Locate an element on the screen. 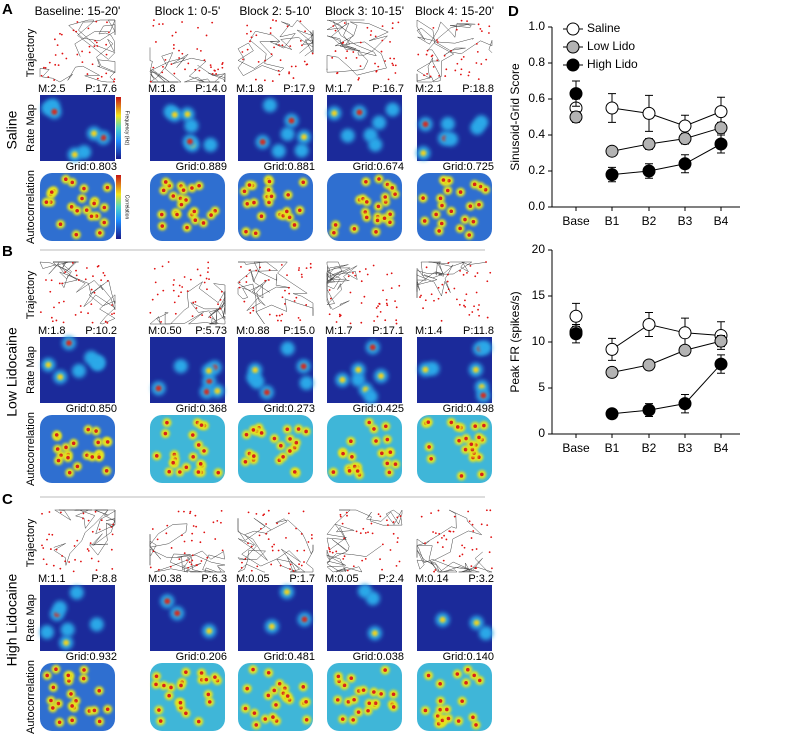 This screenshot has width=800, height=737. trajectory is located at coordinates (357, 47).